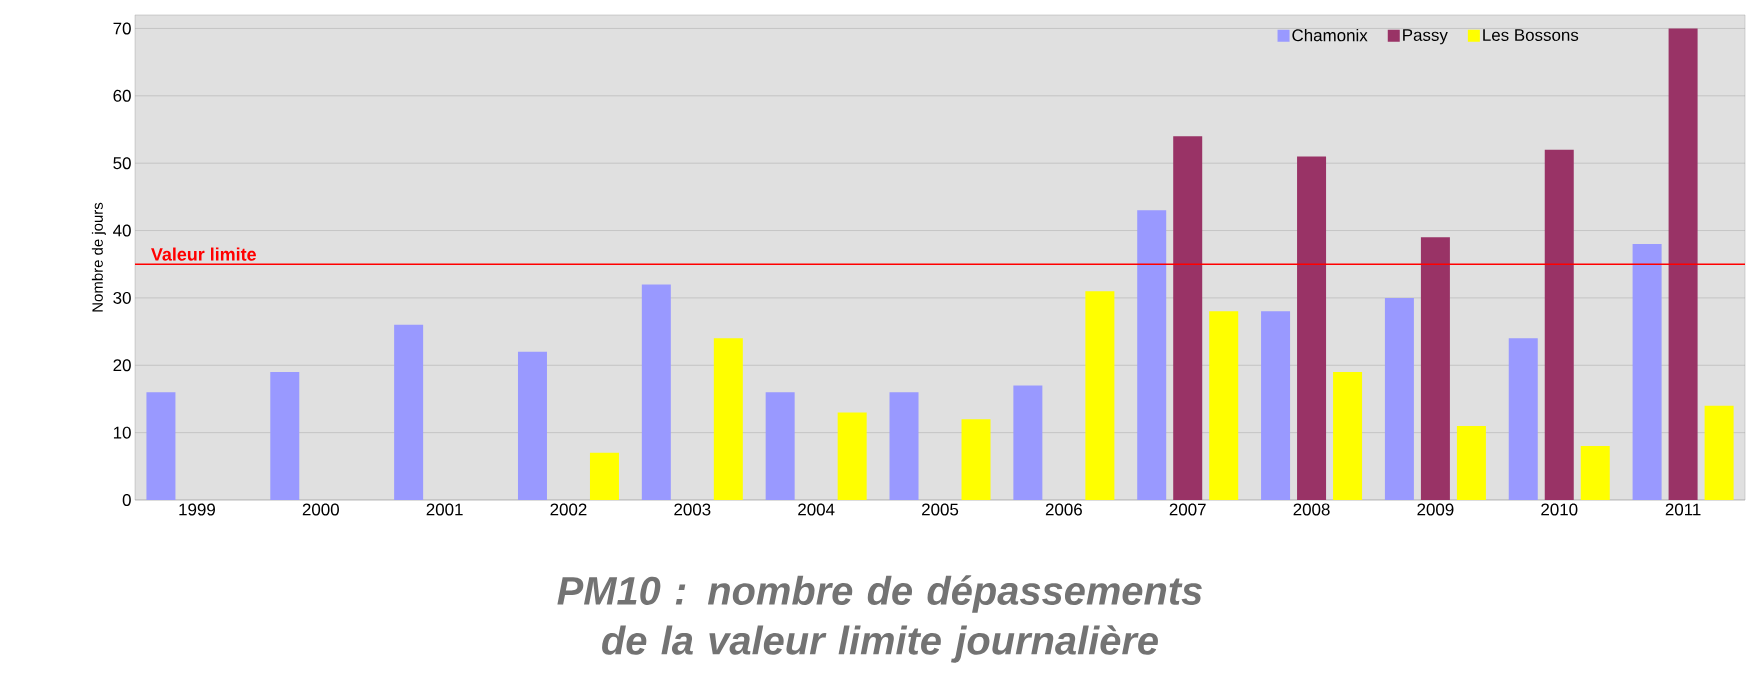  I want to click on y-tick-label: 40, so click(122, 230).